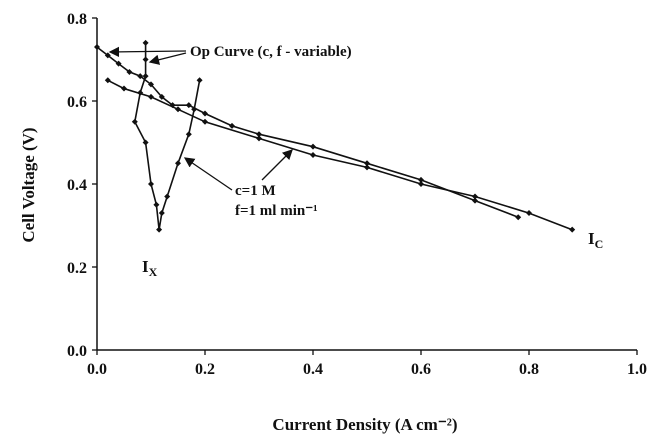  Describe the element at coordinates (77, 185) in the screenshot. I see `y-tick-label: 0.4` at that location.